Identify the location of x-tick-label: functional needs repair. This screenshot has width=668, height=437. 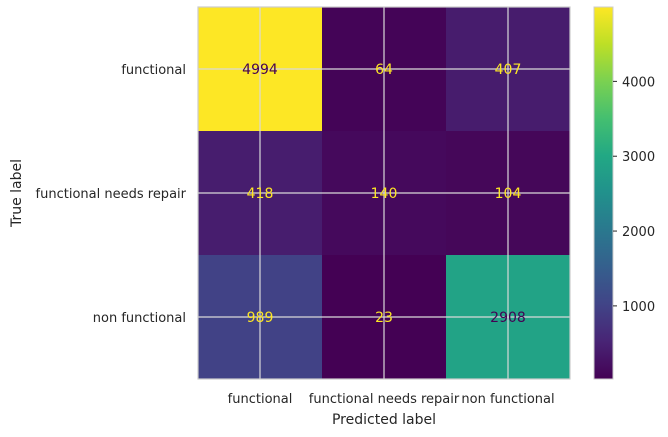
(384, 399).